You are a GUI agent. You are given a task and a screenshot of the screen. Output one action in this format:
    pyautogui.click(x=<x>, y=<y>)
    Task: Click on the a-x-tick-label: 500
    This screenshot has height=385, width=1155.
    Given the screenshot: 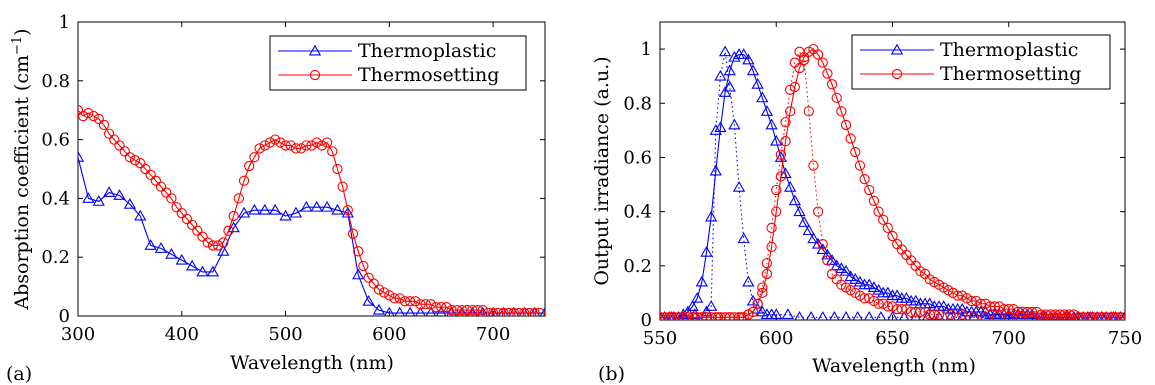 What is the action you would take?
    pyautogui.click(x=285, y=334)
    